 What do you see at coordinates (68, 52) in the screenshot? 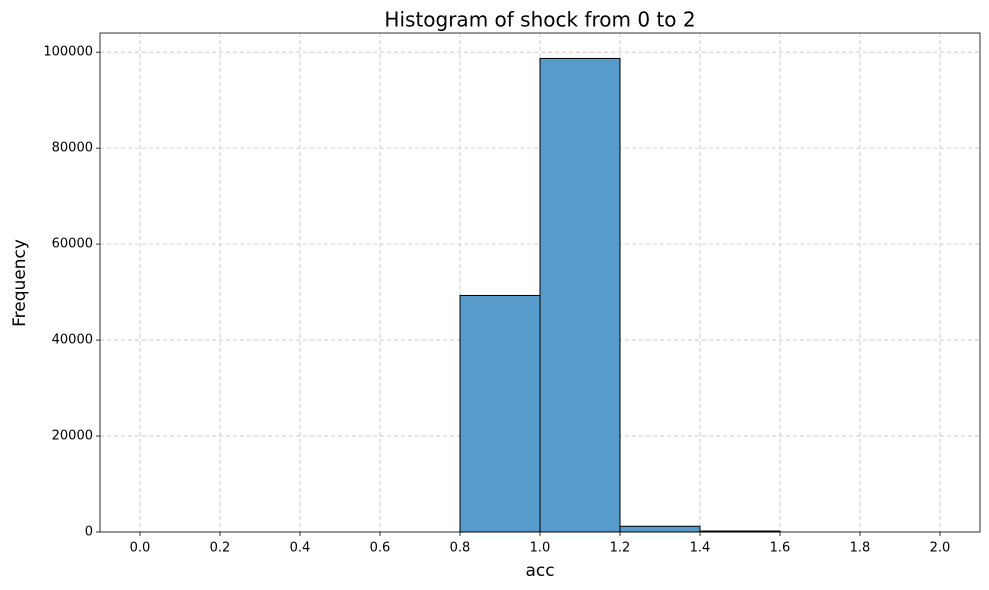
I see `y-tick-label: 100000` at bounding box center [68, 52].